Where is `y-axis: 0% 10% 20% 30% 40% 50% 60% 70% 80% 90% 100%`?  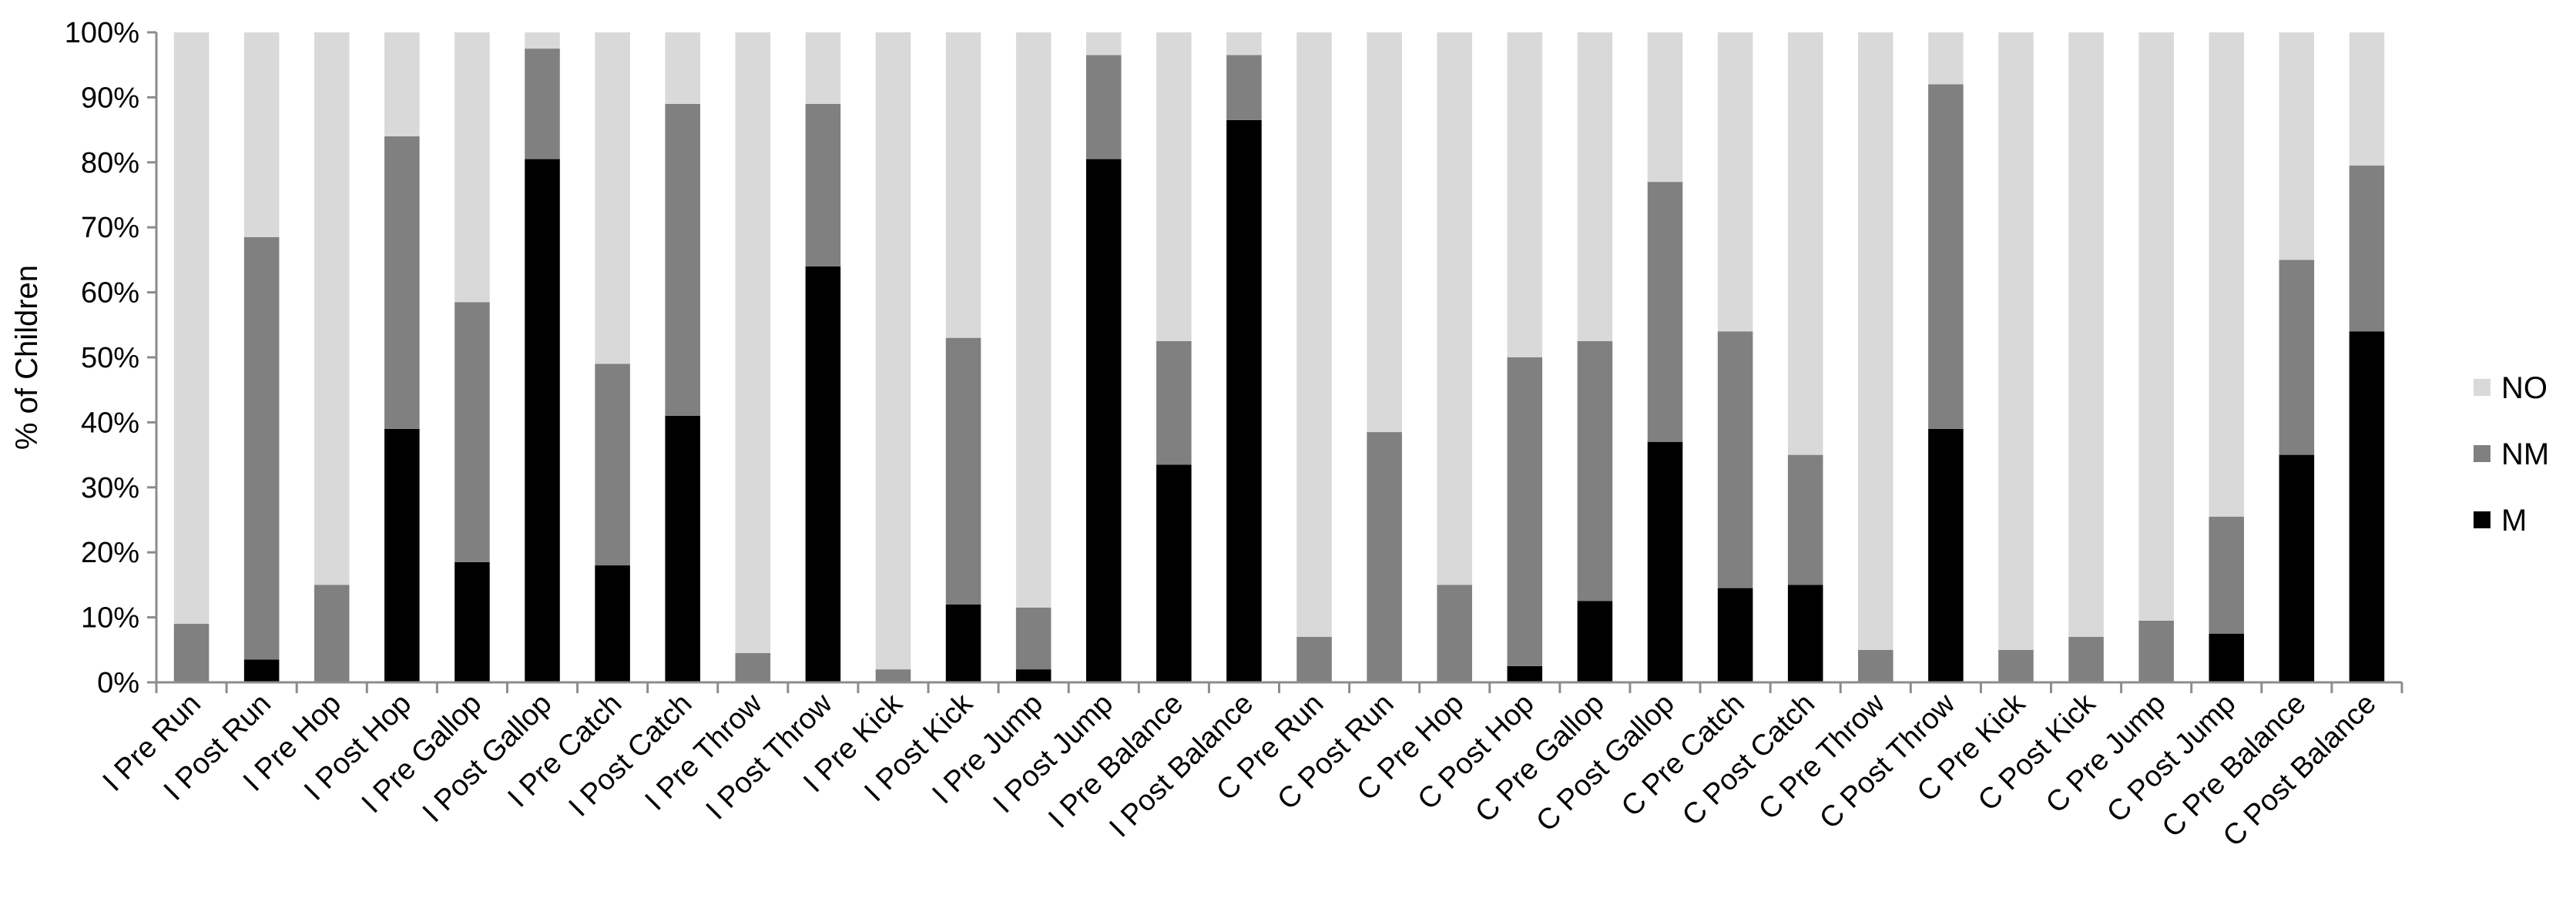 y-axis: 0% 10% 20% 30% 40% 50% 60% 70% 80% 90% 100% is located at coordinates (111, 358).